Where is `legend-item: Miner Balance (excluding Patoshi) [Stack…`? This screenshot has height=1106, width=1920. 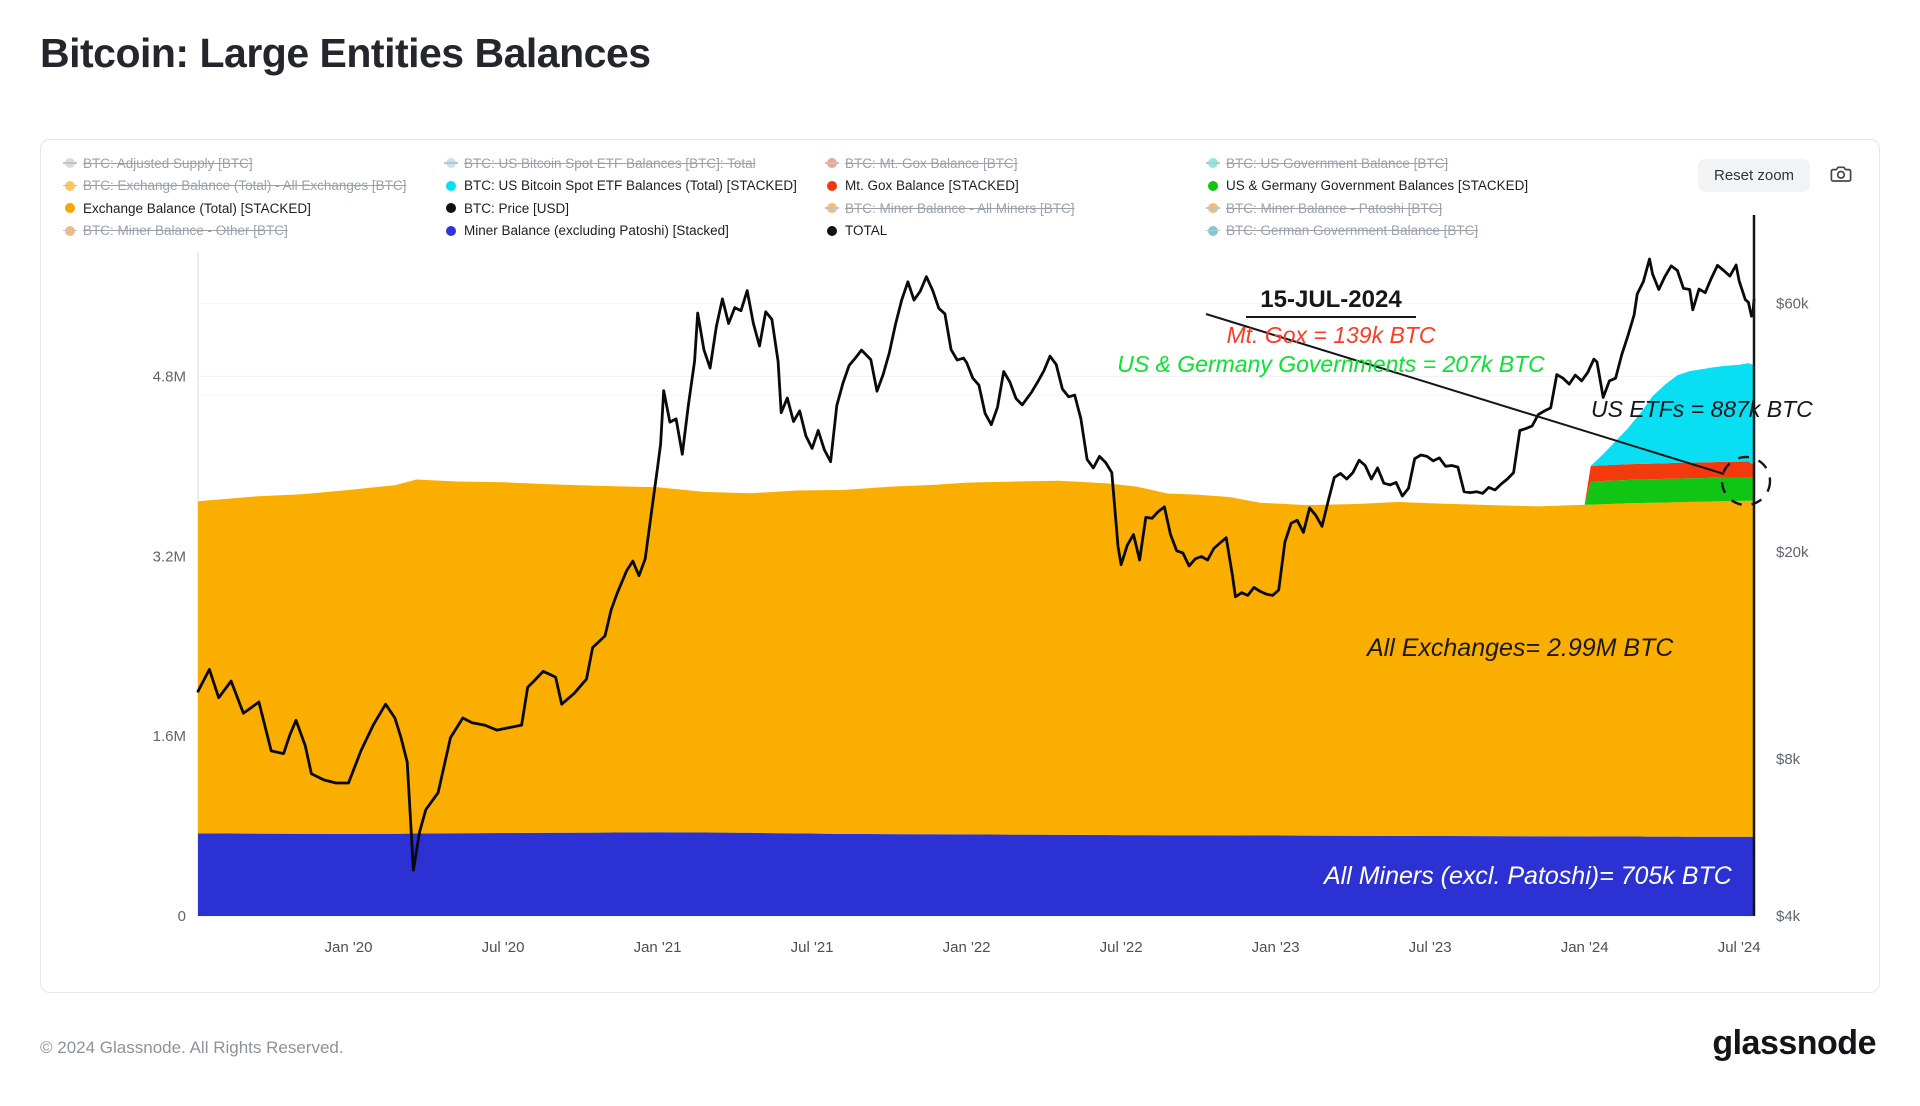 legend-item: Miner Balance (excluding Patoshi) [Stack… is located at coordinates (636, 231).